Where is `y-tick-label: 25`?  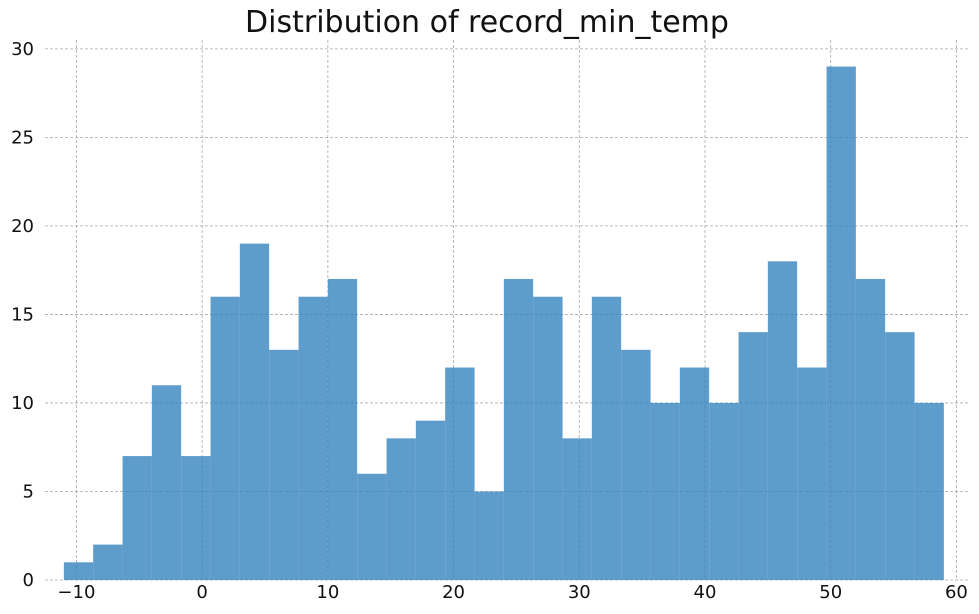 y-tick-label: 25 is located at coordinates (22, 137).